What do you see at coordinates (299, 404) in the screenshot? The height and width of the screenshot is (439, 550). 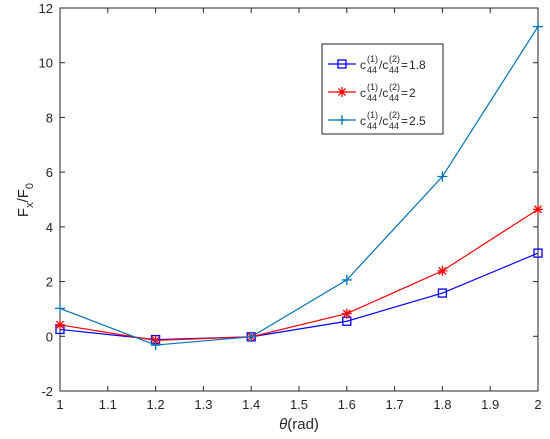 I see `x-tick-label: 1.5` at bounding box center [299, 404].